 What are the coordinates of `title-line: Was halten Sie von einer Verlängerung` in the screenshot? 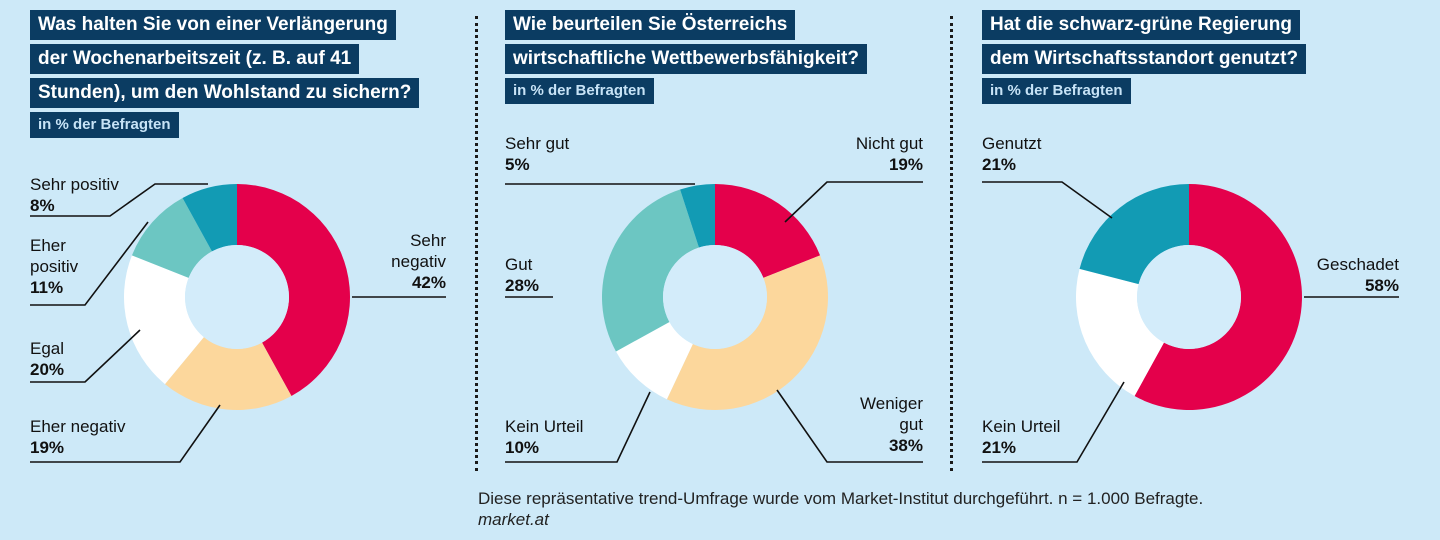 It's located at (213, 25).